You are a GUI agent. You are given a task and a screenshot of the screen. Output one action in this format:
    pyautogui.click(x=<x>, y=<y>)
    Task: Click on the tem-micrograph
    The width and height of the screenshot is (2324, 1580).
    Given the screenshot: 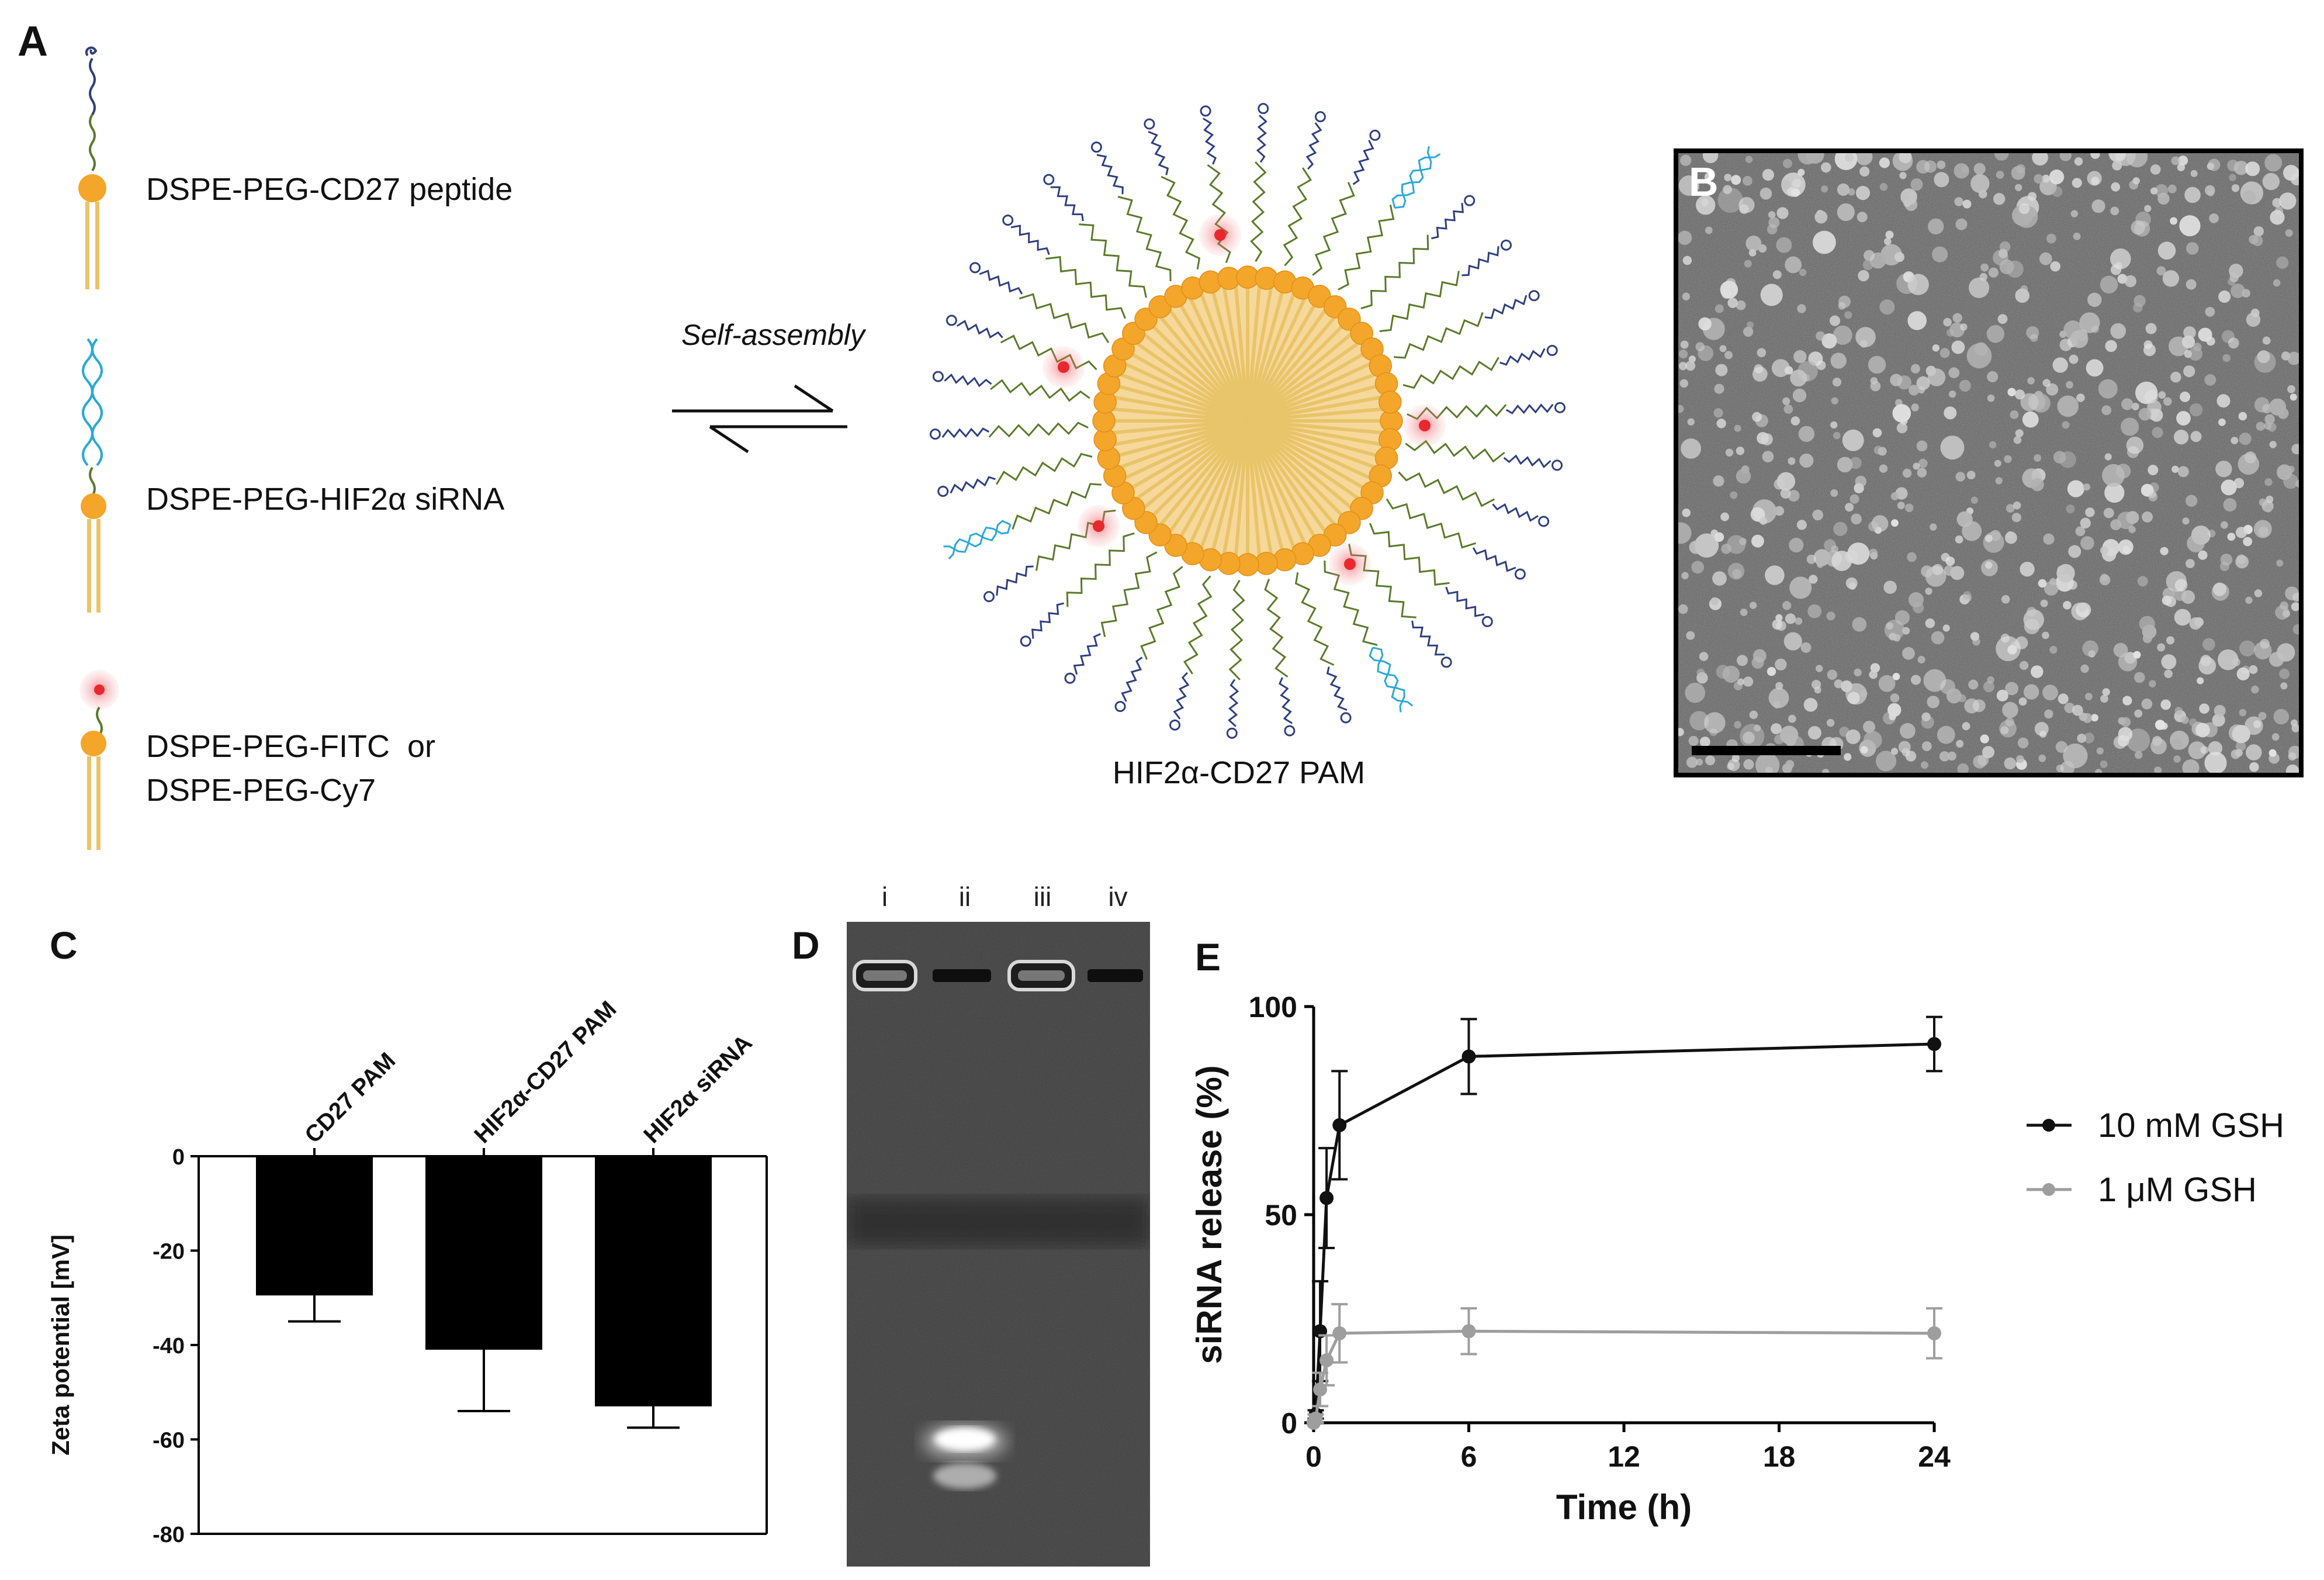 What is the action you would take?
    pyautogui.click(x=1988, y=463)
    